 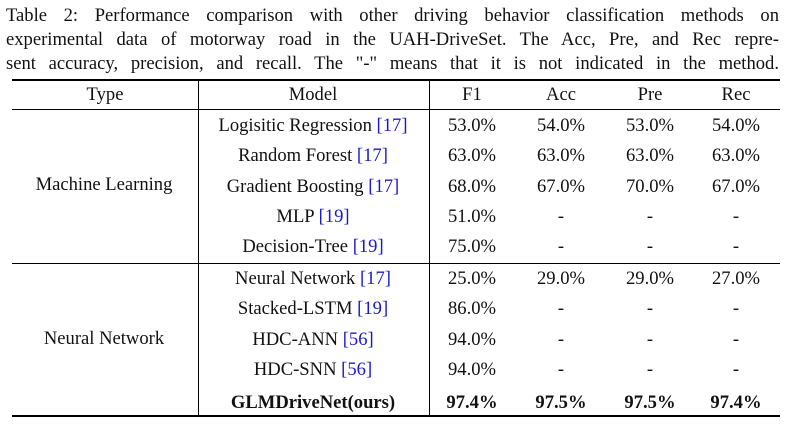 I want to click on header-rule, so click(x=396, y=109).